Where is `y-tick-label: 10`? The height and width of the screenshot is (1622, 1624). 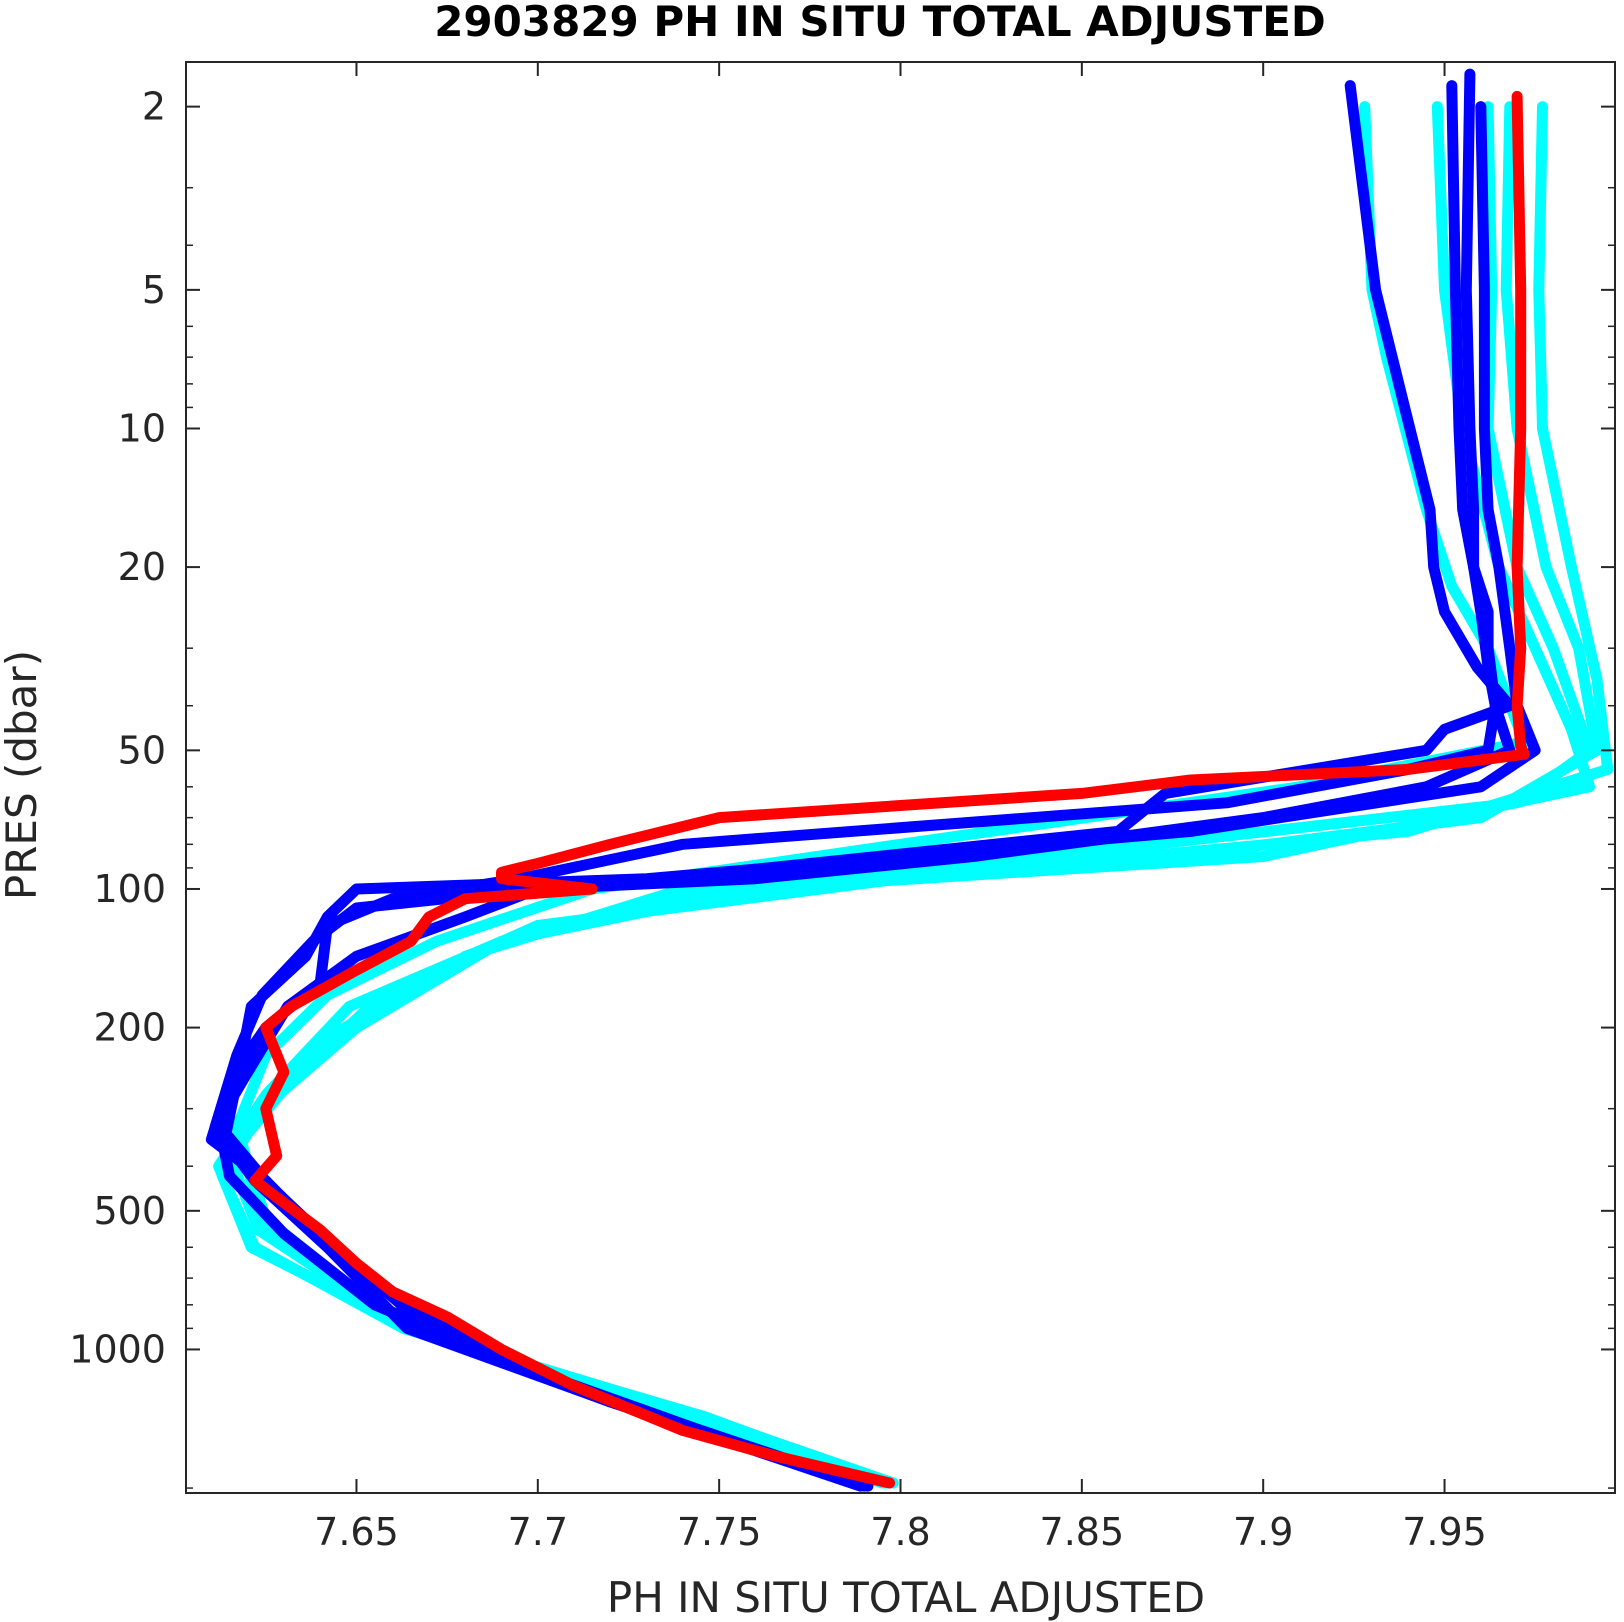
y-tick-label: 10 is located at coordinates (142, 428).